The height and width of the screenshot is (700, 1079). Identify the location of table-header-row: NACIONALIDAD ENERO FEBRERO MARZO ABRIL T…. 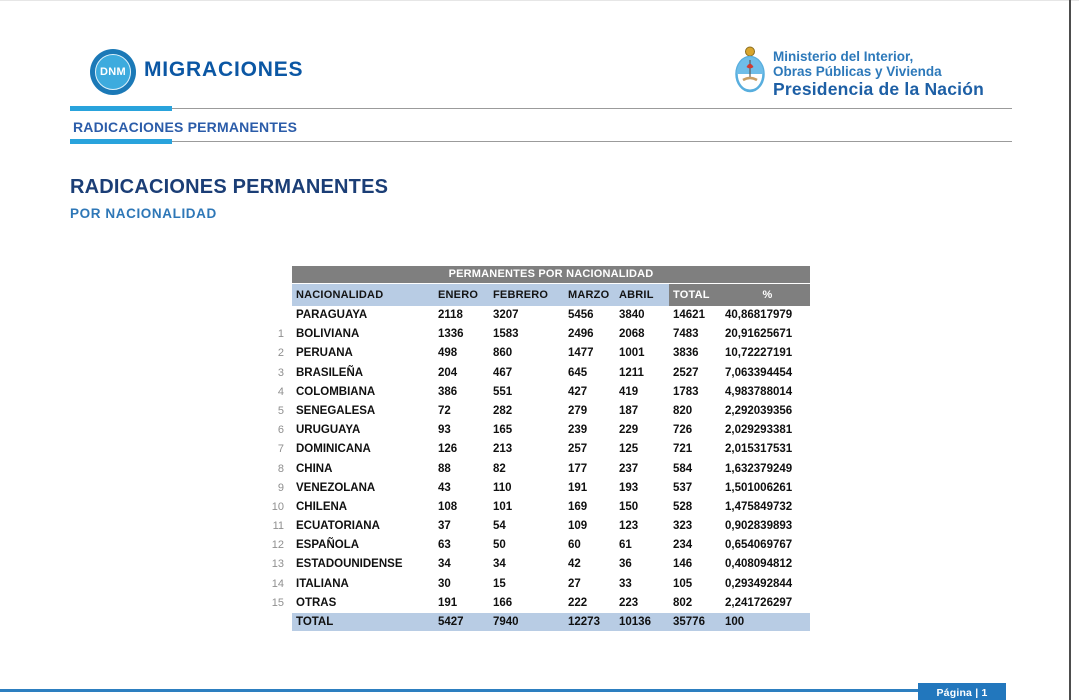
(551, 295).